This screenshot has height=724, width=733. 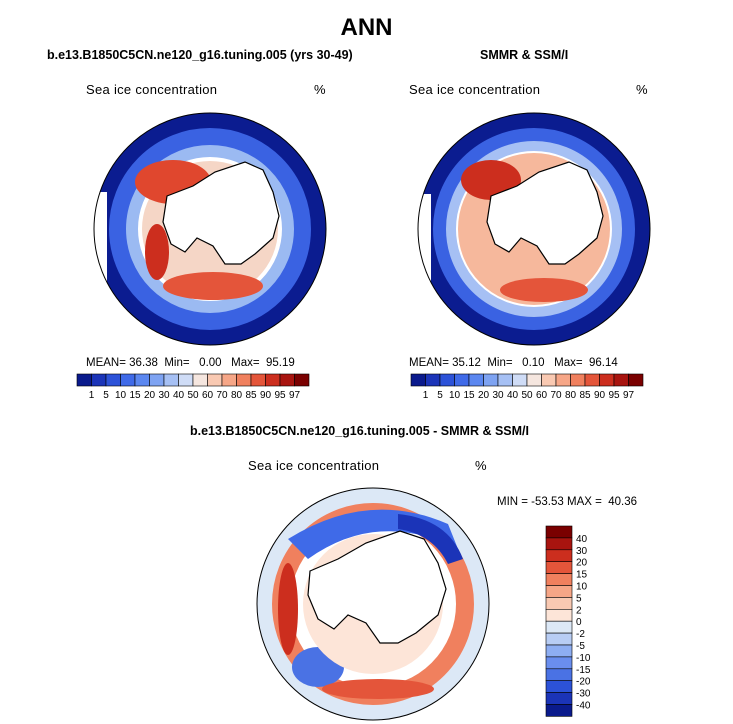 What do you see at coordinates (513, 363) in the screenshot?
I see `panel2-stats: MEAN= 35.12 Min= 0.10 Max= 96.14` at bounding box center [513, 363].